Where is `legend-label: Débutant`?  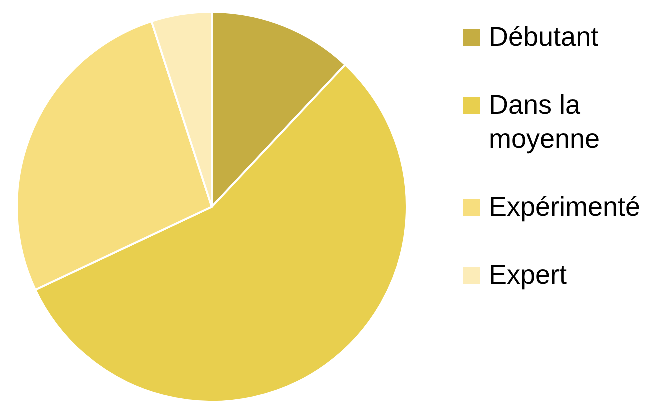
legend-label: Débutant is located at coordinates (544, 37).